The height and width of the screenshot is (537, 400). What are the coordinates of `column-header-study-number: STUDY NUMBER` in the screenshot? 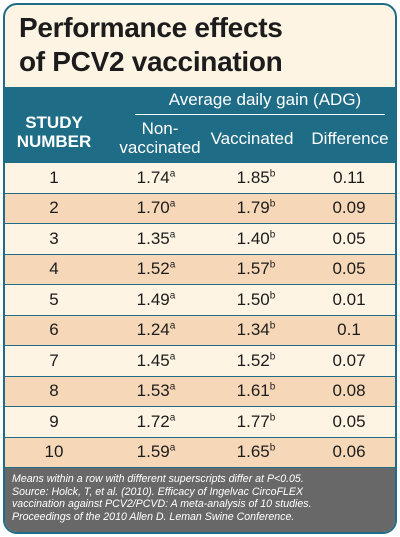 It's located at (54, 132).